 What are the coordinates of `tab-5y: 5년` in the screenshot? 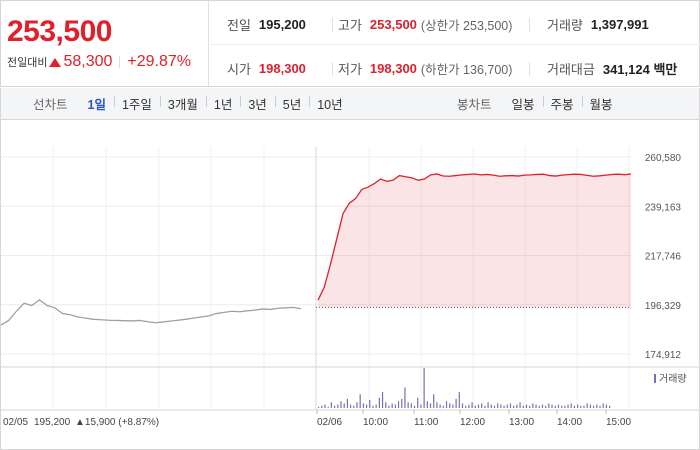 It's located at (291, 103).